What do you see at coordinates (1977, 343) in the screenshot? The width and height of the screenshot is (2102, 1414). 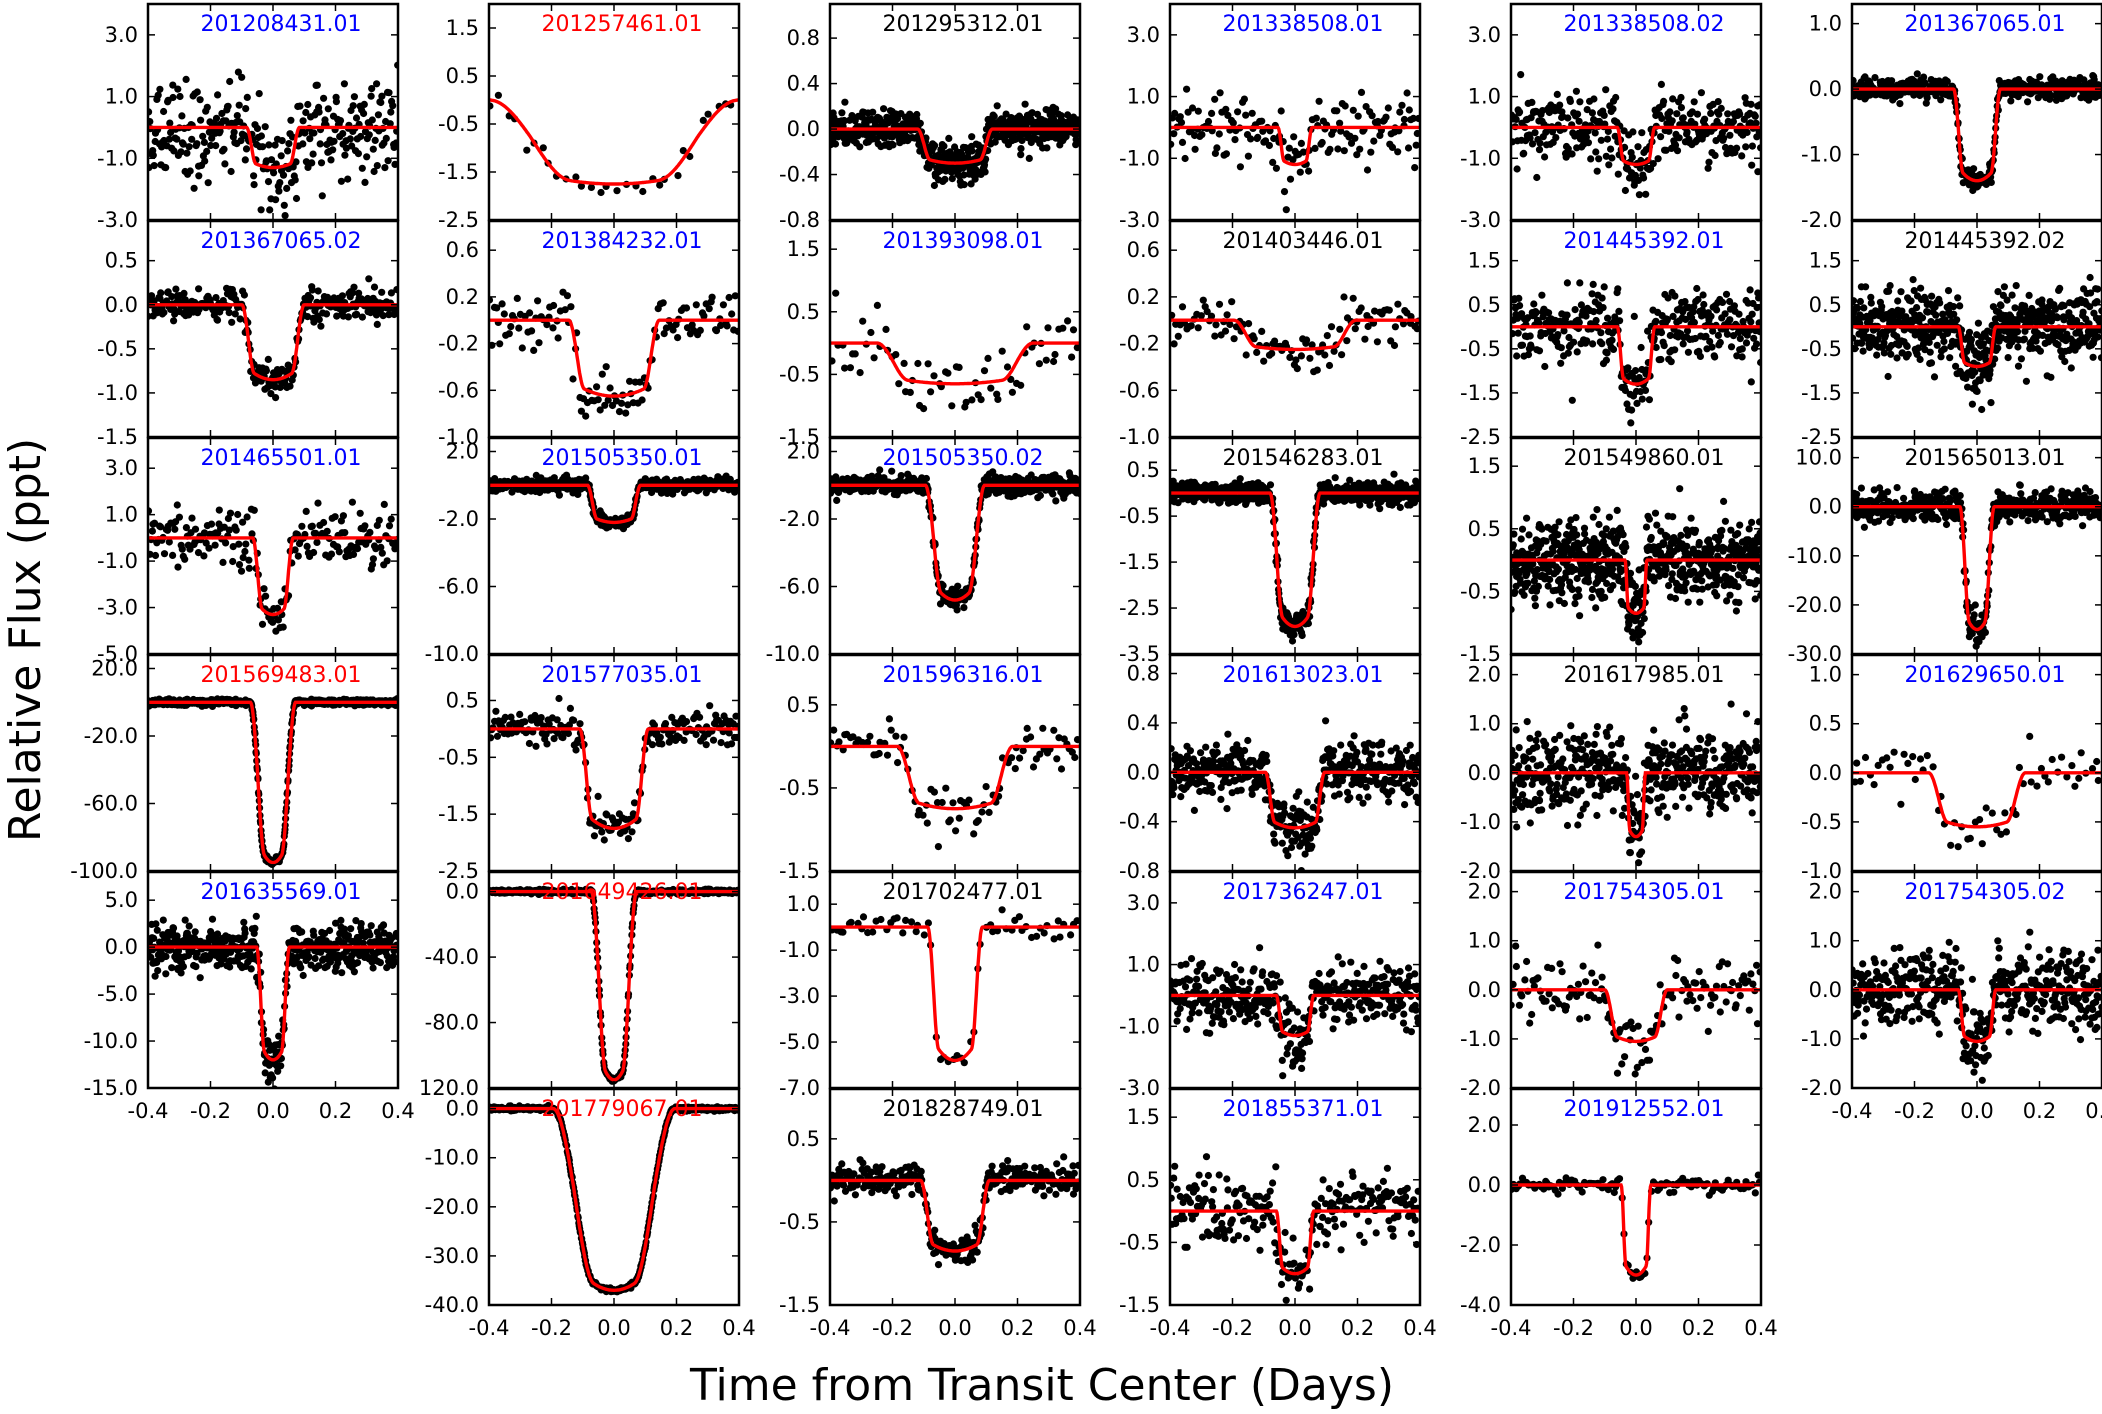 I see `plot-area` at bounding box center [1977, 343].